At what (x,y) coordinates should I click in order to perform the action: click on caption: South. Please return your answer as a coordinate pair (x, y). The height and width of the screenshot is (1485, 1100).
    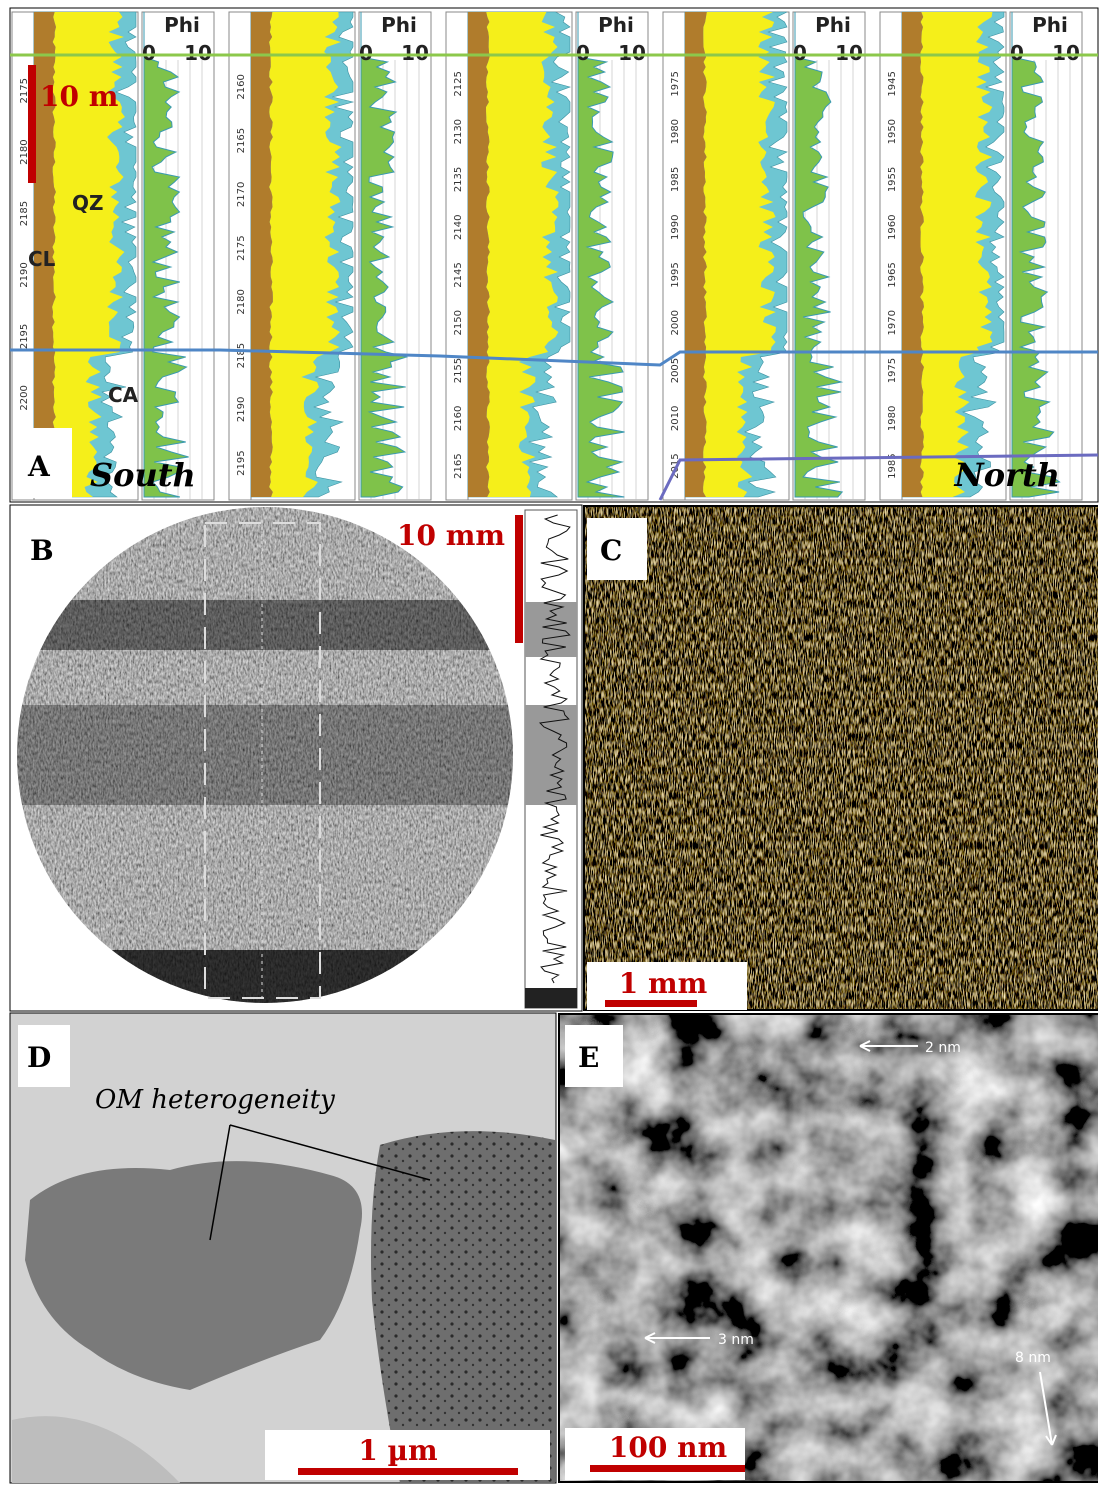
    Looking at the image, I should click on (143, 475).